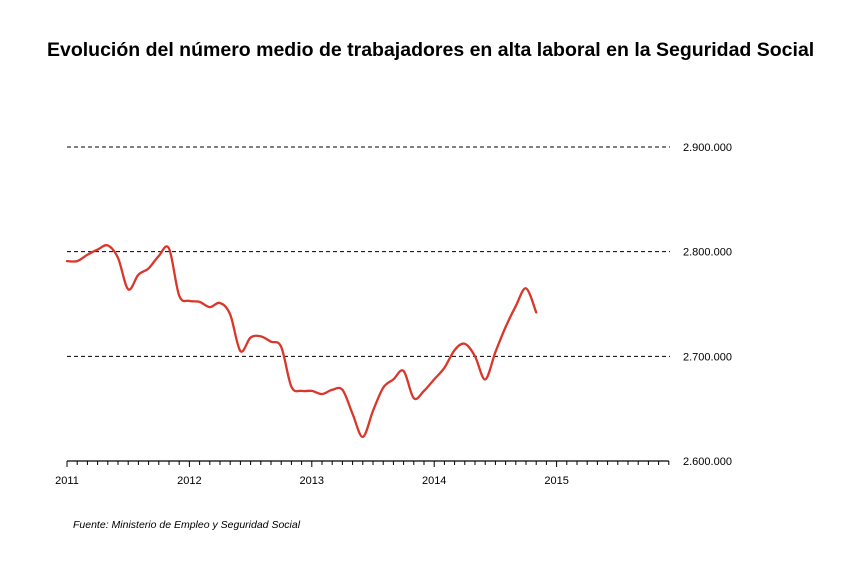 Image resolution: width=844 pixels, height=561 pixels. Describe the element at coordinates (368, 463) in the screenshot. I see `x-axis` at that location.